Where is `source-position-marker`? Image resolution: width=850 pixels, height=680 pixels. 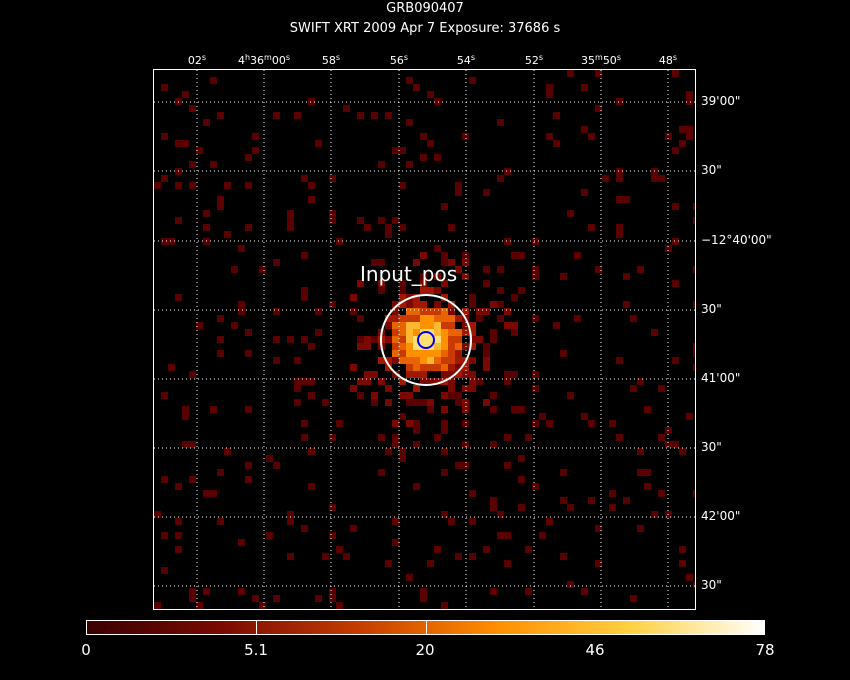
source-position-marker is located at coordinates (426, 340).